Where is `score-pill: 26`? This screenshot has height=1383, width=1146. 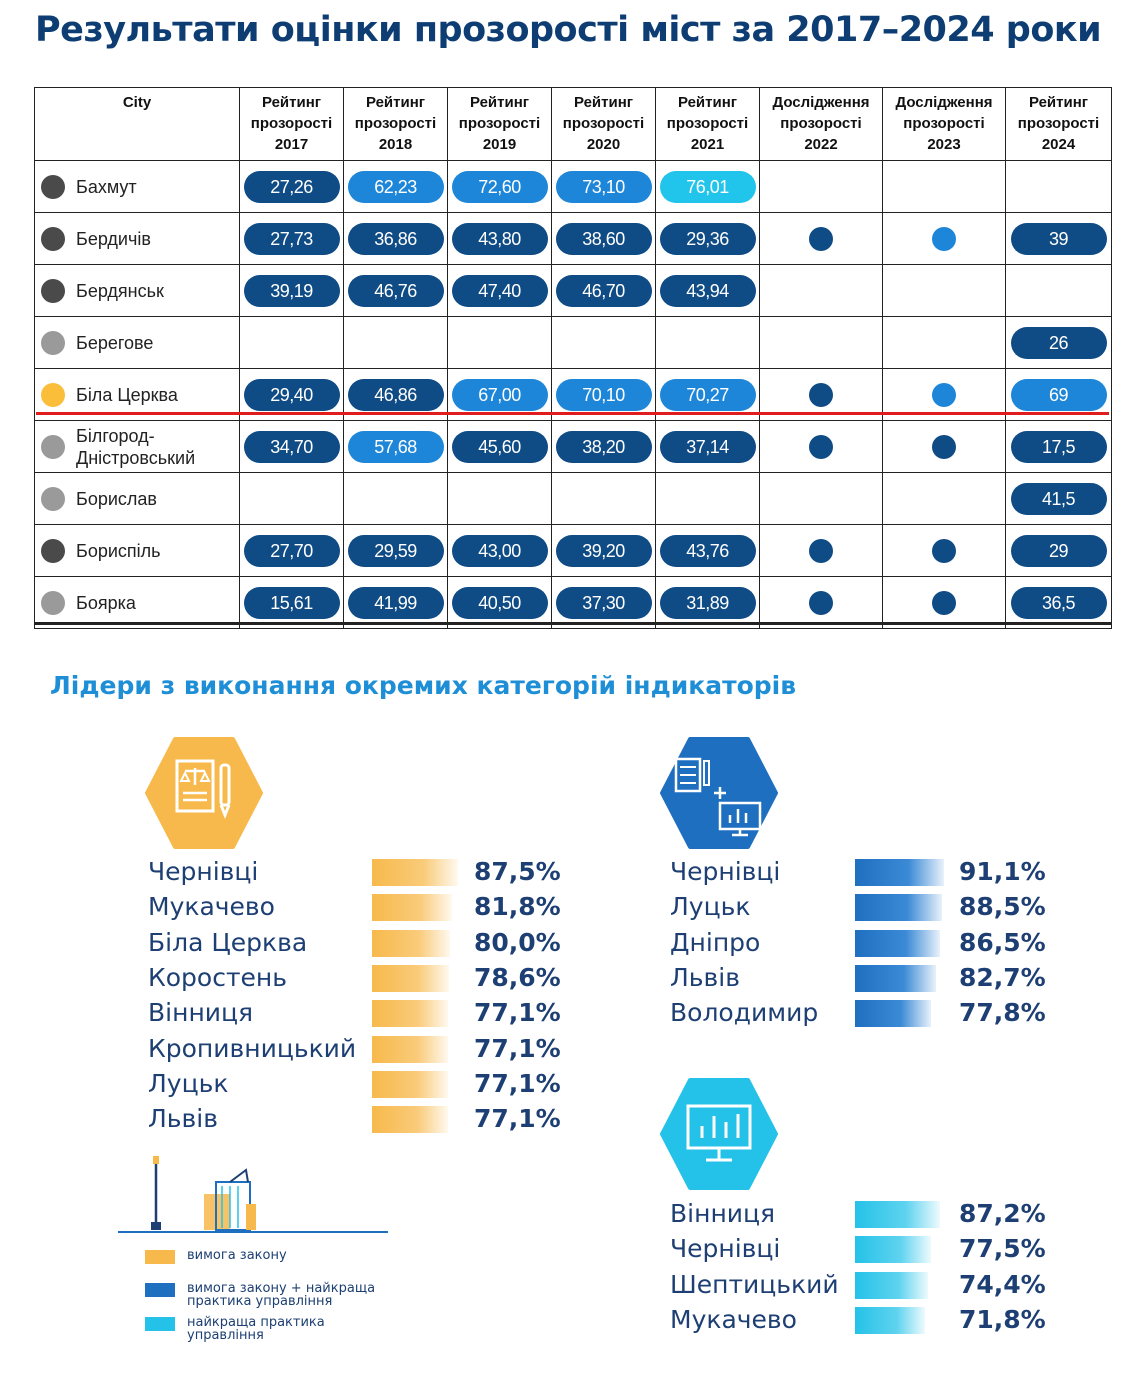 score-pill: 26 is located at coordinates (1058, 342).